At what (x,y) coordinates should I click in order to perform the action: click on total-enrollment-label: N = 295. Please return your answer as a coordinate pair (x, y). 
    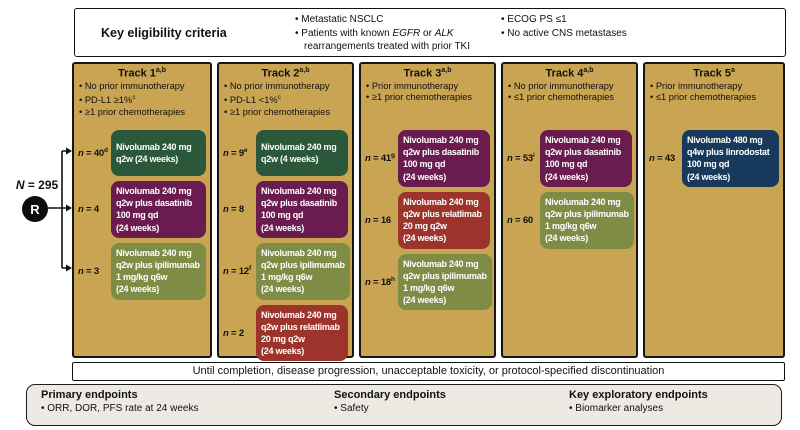
    Looking at the image, I should click on (37, 185).